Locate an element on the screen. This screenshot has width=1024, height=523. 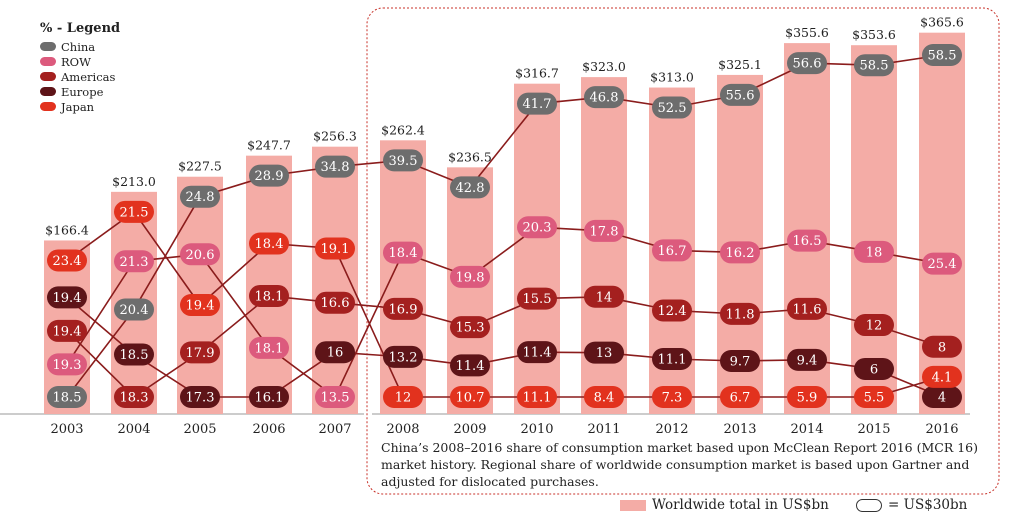
pill-value-europe-2008: 13.2 is located at coordinates (403, 357).